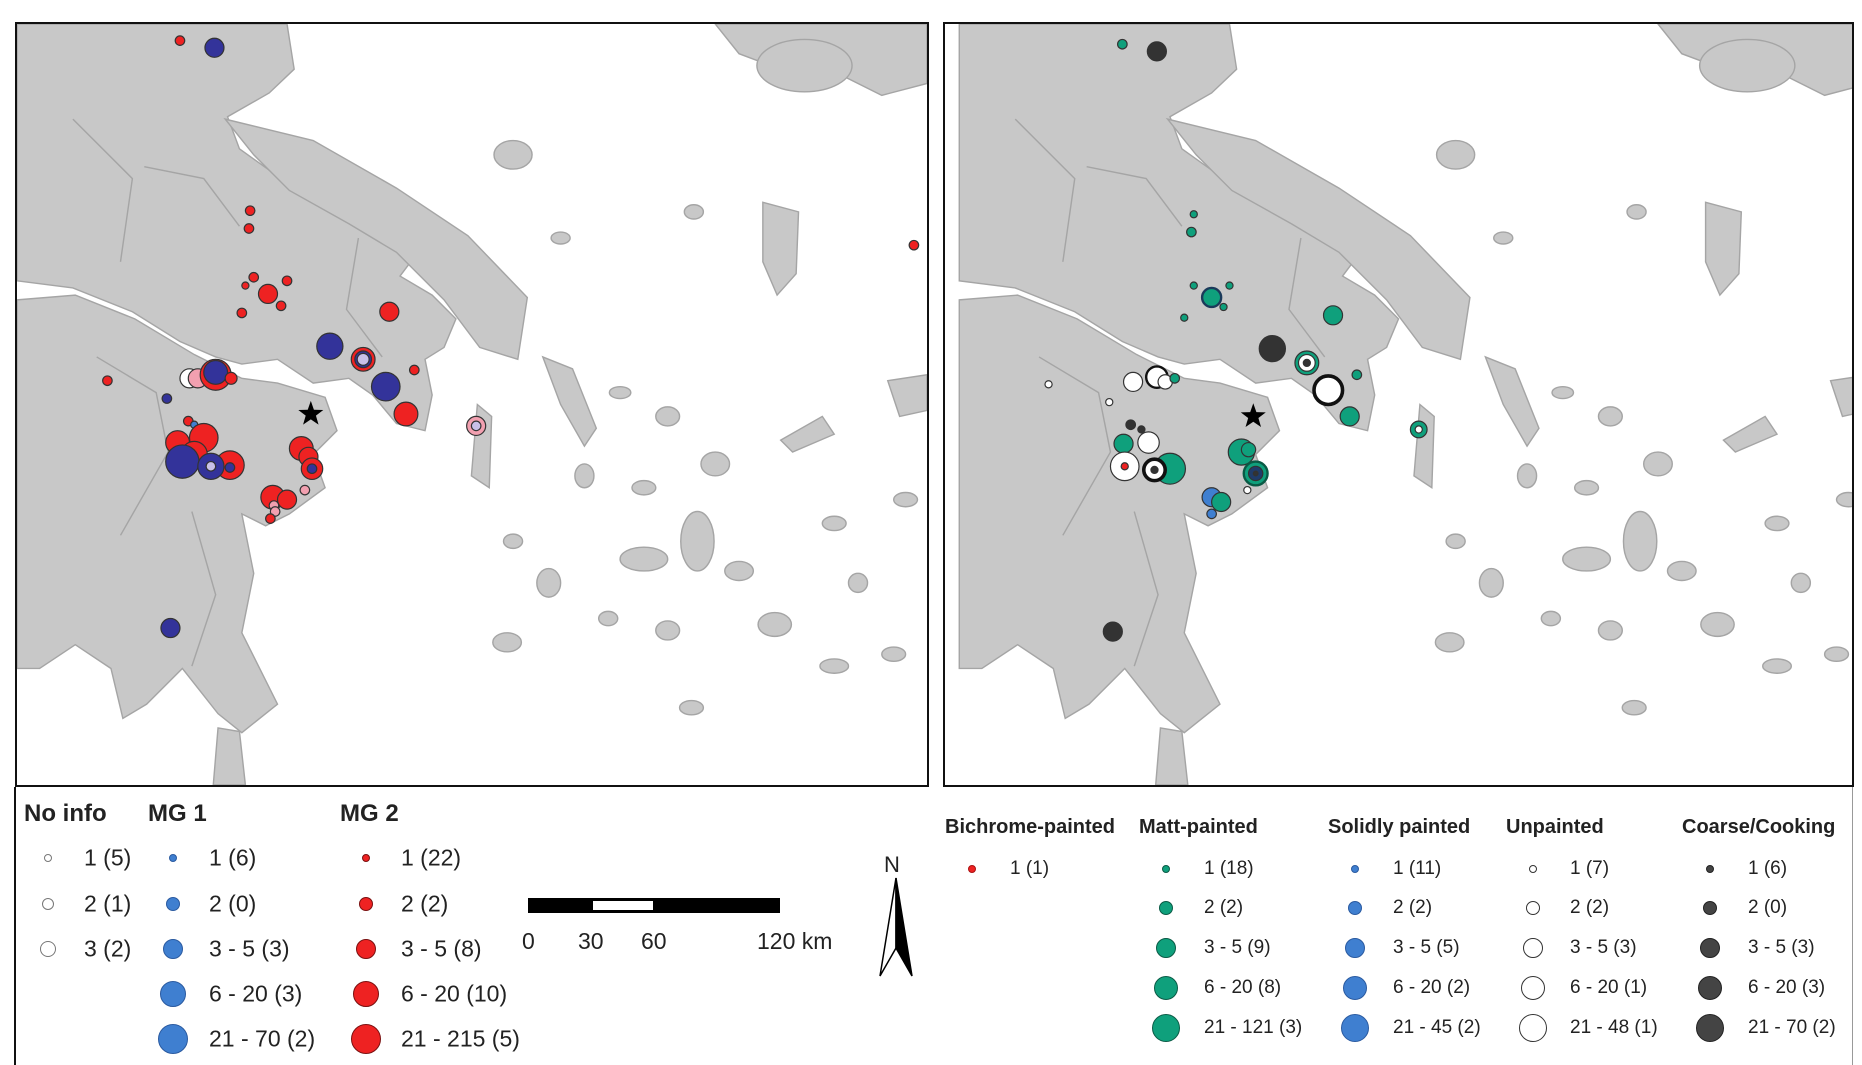 The image size is (1862, 1065). I want to click on legend-label: 1 (18), so click(1229, 868).